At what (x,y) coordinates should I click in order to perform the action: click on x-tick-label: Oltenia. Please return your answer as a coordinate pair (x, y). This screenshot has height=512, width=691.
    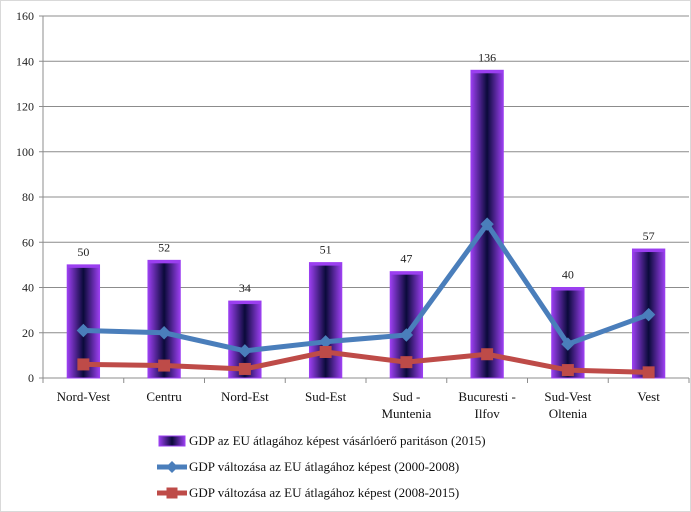
    Looking at the image, I should click on (568, 413).